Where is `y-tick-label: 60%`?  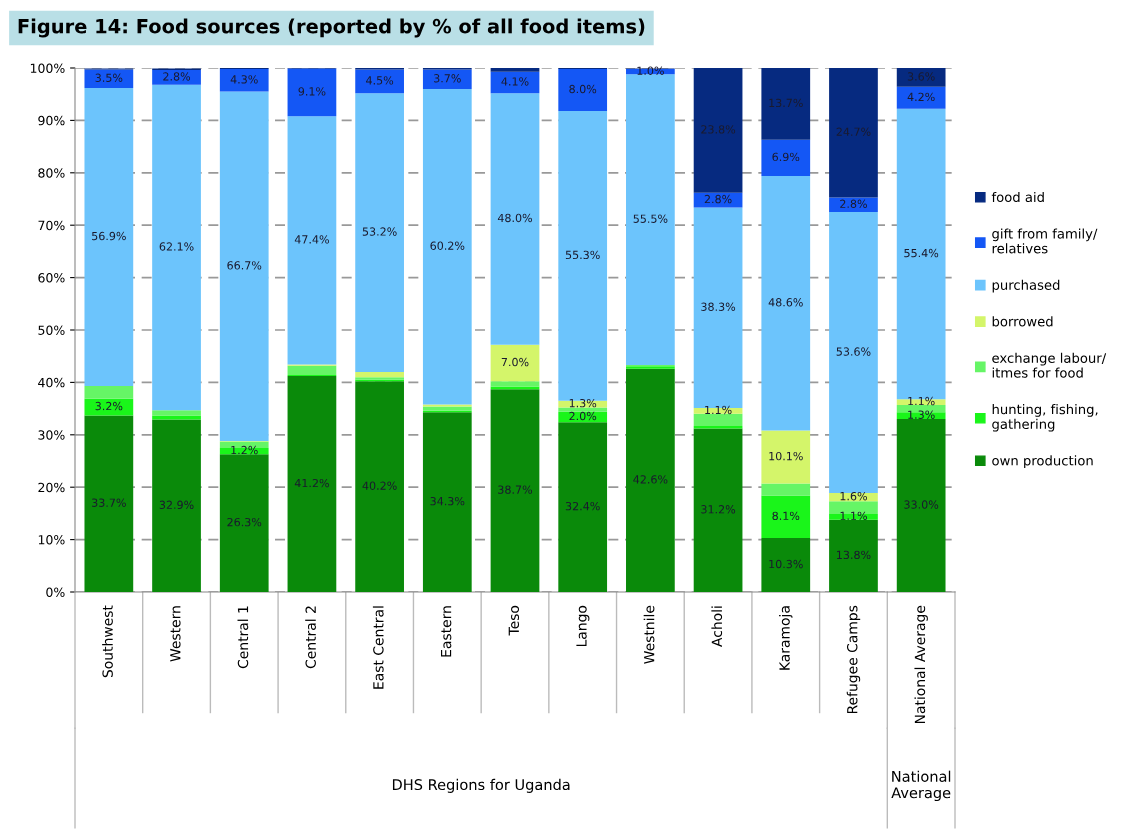
y-tick-label: 60% is located at coordinates (51, 278).